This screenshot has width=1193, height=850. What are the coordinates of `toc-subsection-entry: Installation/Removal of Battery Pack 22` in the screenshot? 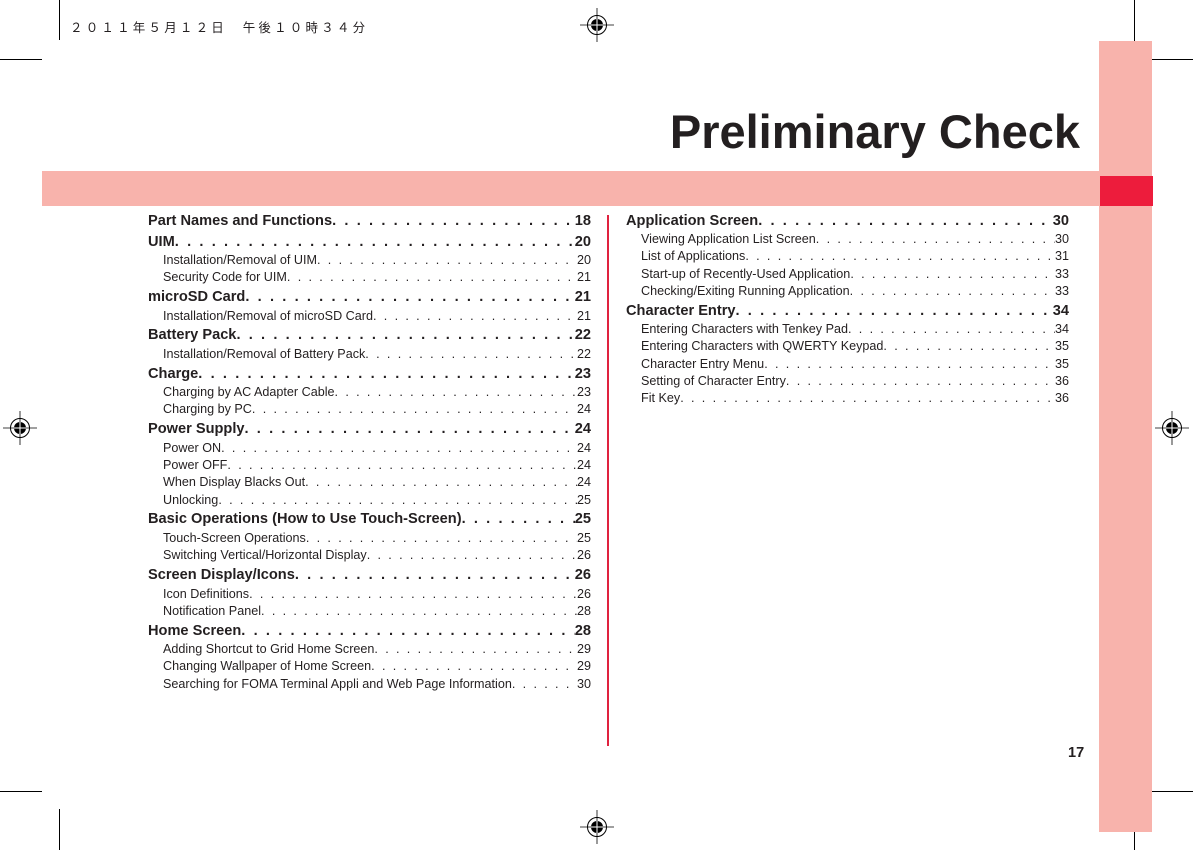 It's located at (369, 354).